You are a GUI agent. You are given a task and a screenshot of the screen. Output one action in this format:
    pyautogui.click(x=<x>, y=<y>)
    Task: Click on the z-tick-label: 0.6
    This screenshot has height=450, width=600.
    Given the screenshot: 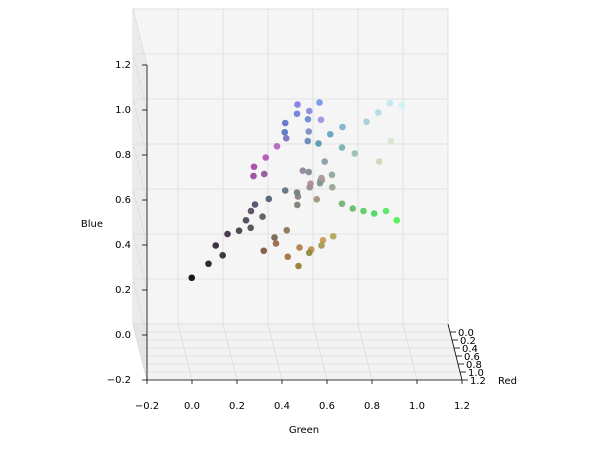 What is the action you would take?
    pyautogui.click(x=123, y=200)
    